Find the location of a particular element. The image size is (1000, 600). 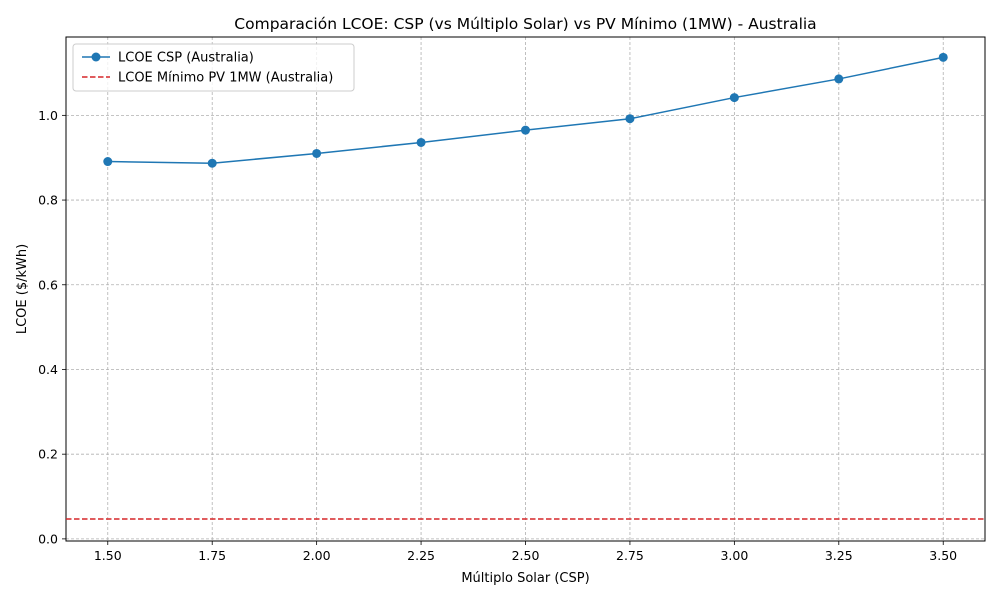

y-tick-label: 0.4 is located at coordinates (48, 369).